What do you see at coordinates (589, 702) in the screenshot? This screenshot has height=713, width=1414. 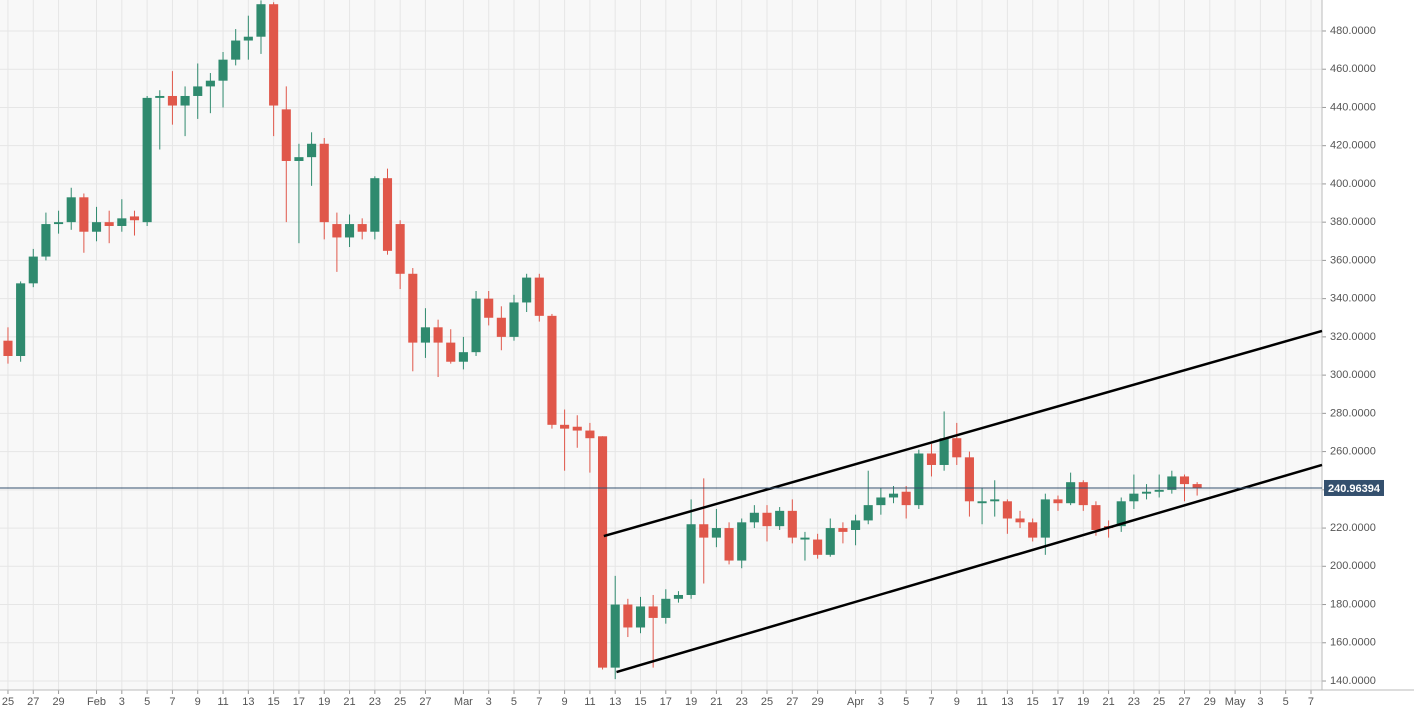 I see `x-tick-label: 11` at bounding box center [589, 702].